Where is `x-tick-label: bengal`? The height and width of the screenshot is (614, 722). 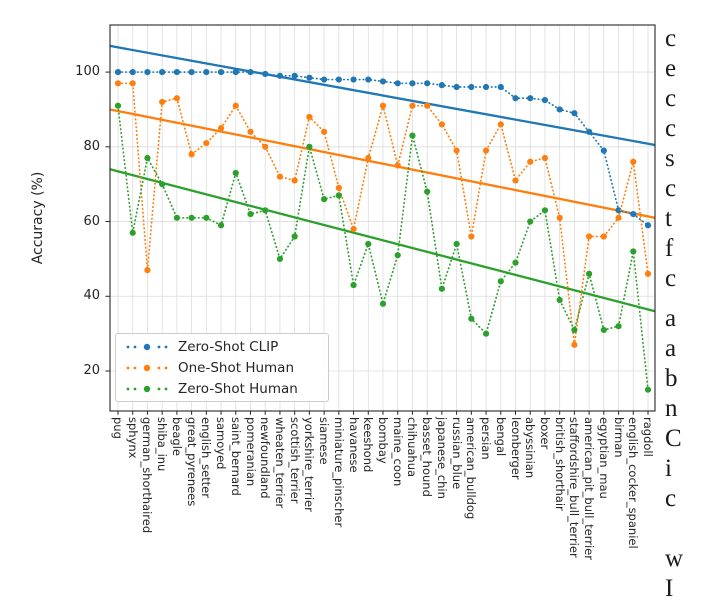 x-tick-label: bengal is located at coordinates (500, 437).